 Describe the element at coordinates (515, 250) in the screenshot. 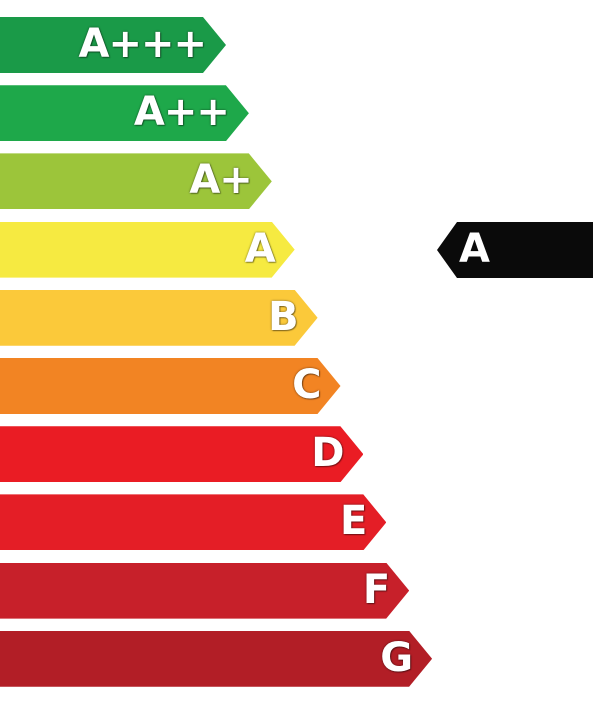

I see `rating-indicator-arrow: A` at that location.